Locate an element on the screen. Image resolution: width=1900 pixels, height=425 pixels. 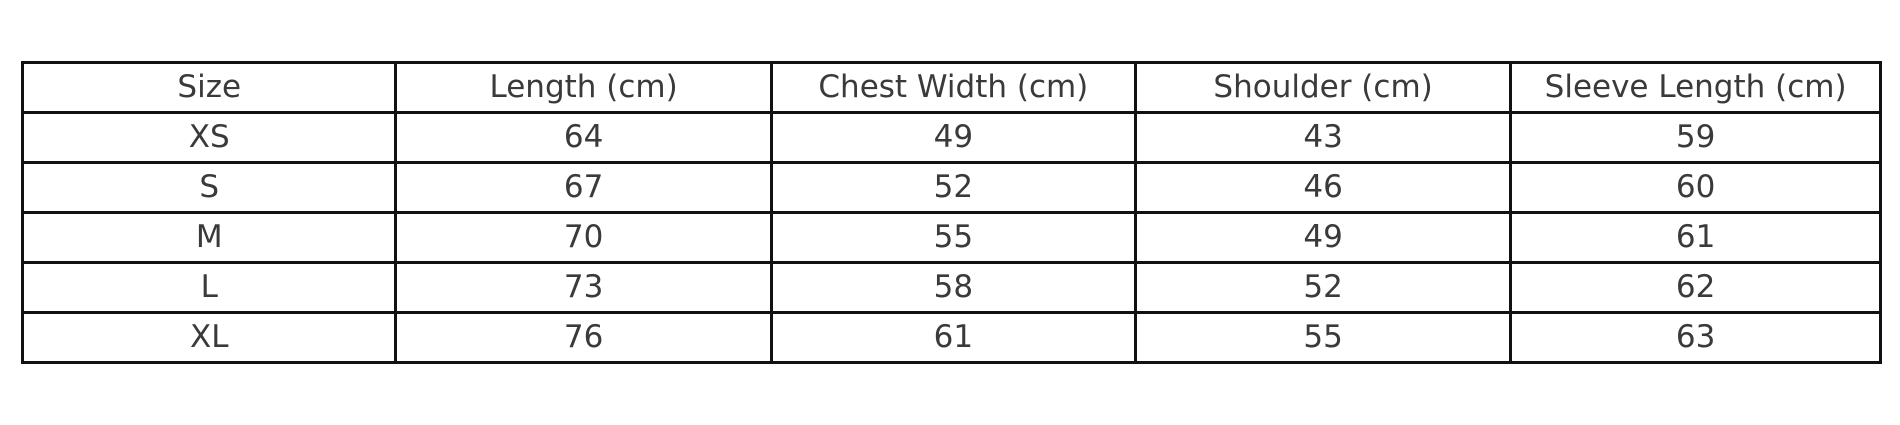
cell-chest-width: 49 is located at coordinates (953, 137).